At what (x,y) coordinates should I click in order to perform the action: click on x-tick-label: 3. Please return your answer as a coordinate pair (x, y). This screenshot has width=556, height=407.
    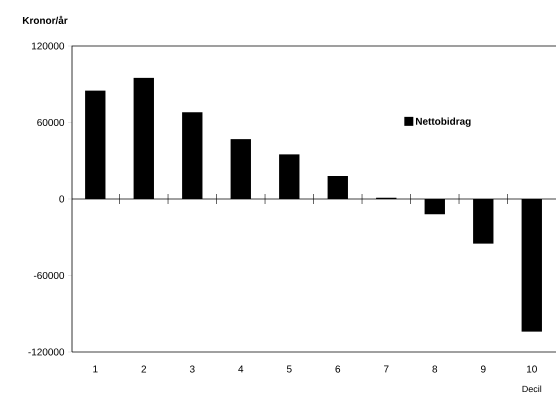
    Looking at the image, I should click on (192, 369).